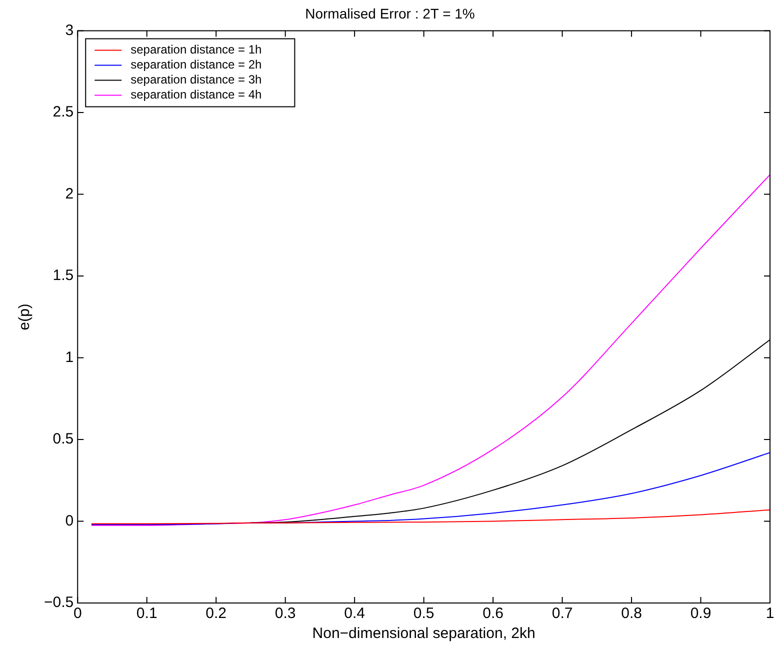  I want to click on y-tick-label: 0.5, so click(63, 439).